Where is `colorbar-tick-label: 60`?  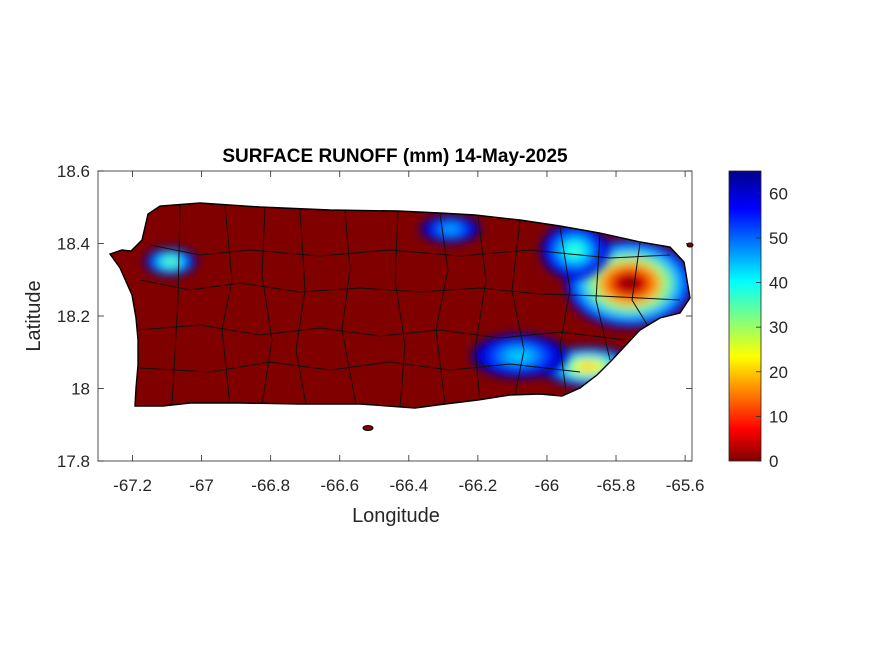 colorbar-tick-label: 60 is located at coordinates (778, 193).